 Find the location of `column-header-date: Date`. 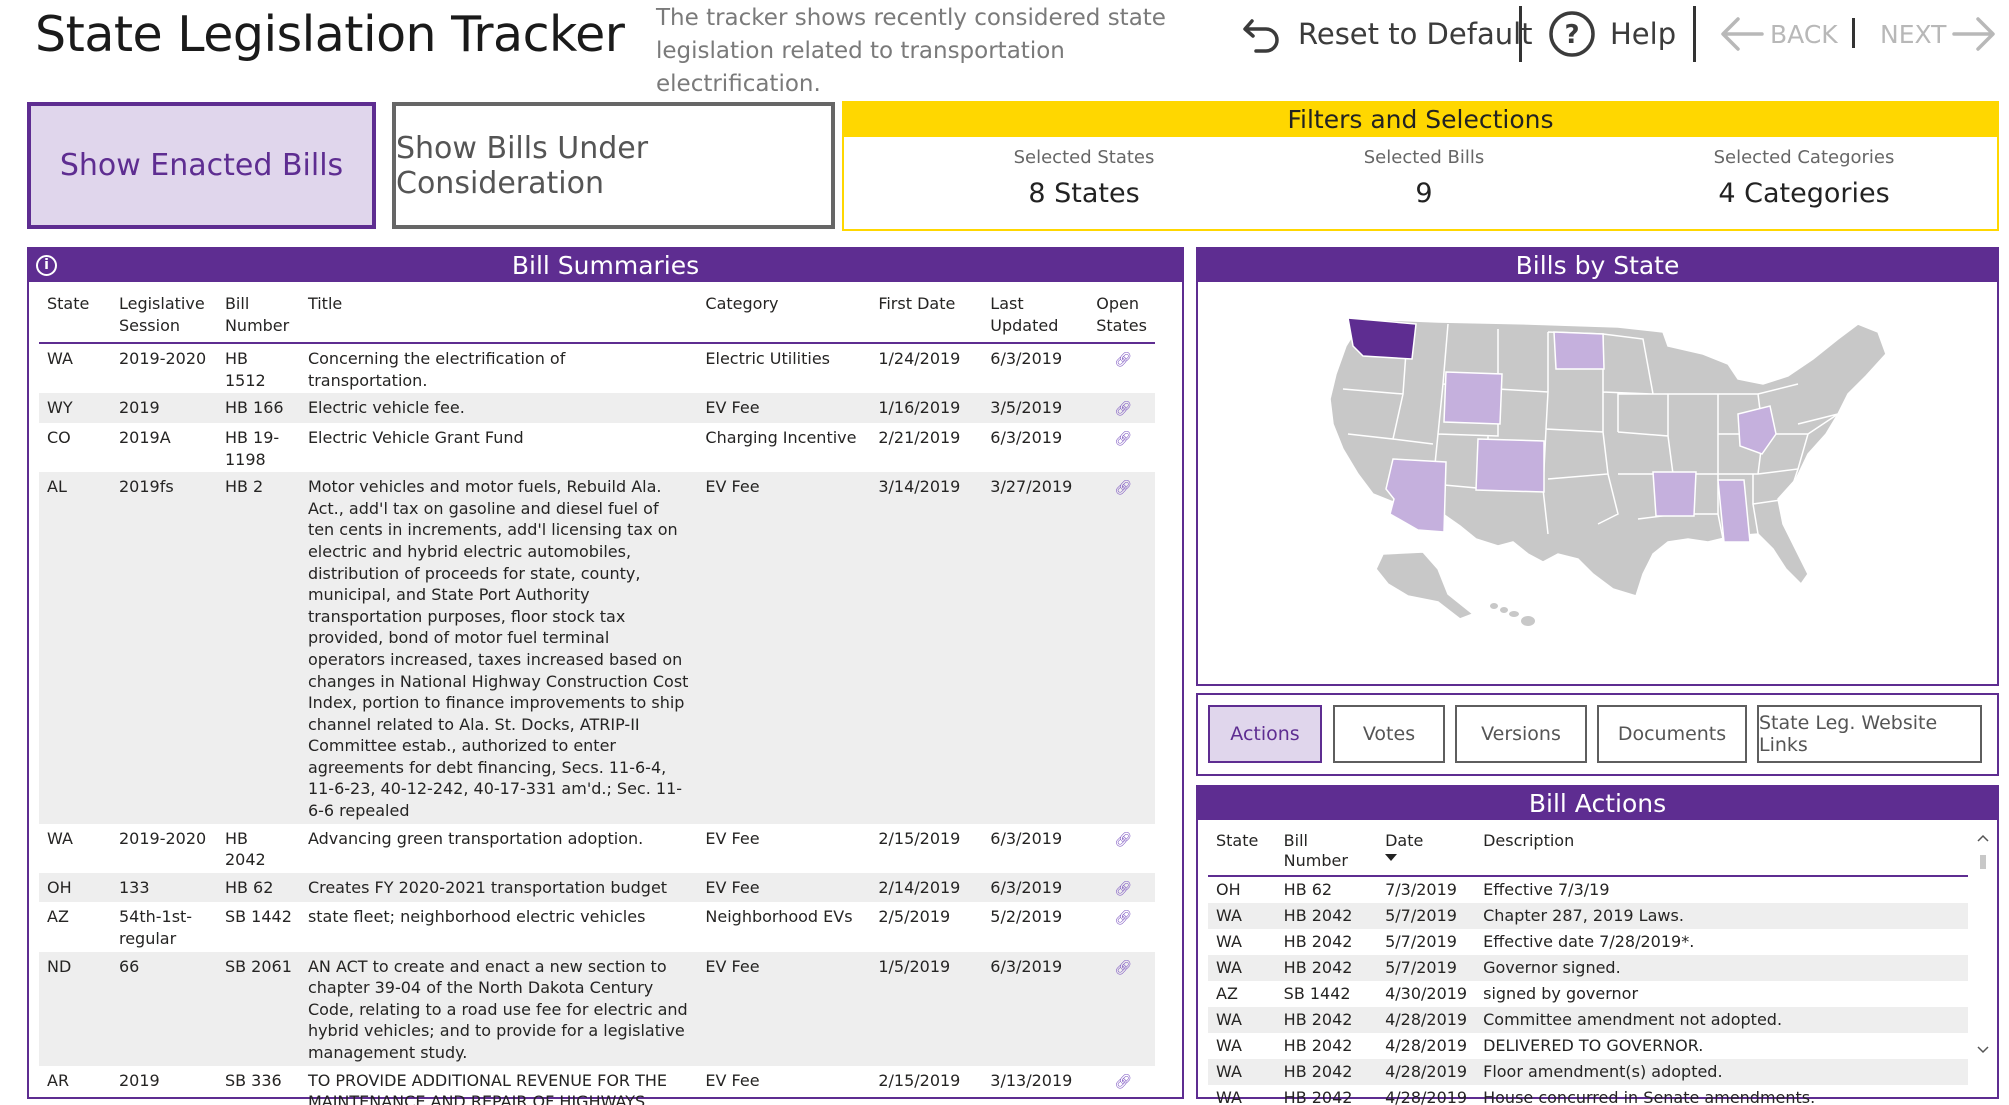

column-header-date: Date is located at coordinates (1426, 852).